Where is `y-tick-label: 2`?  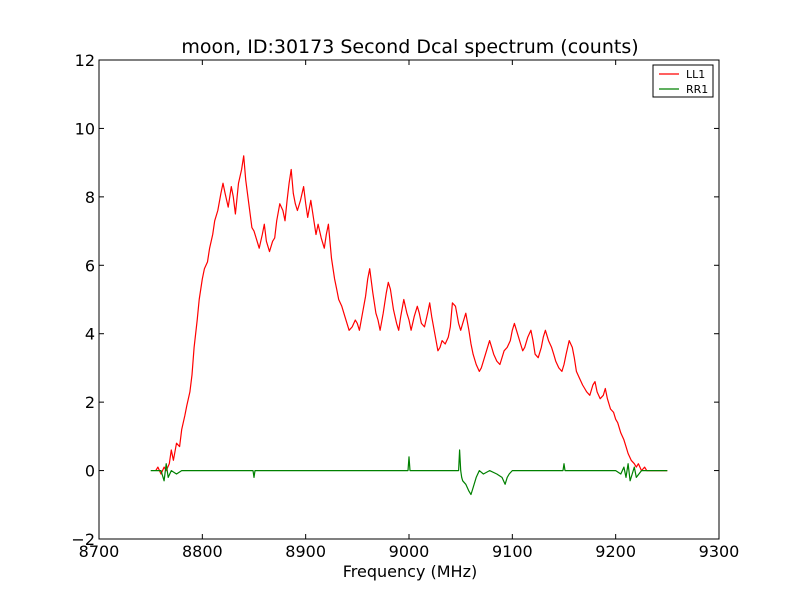
y-tick-label: 2 is located at coordinates (90, 402).